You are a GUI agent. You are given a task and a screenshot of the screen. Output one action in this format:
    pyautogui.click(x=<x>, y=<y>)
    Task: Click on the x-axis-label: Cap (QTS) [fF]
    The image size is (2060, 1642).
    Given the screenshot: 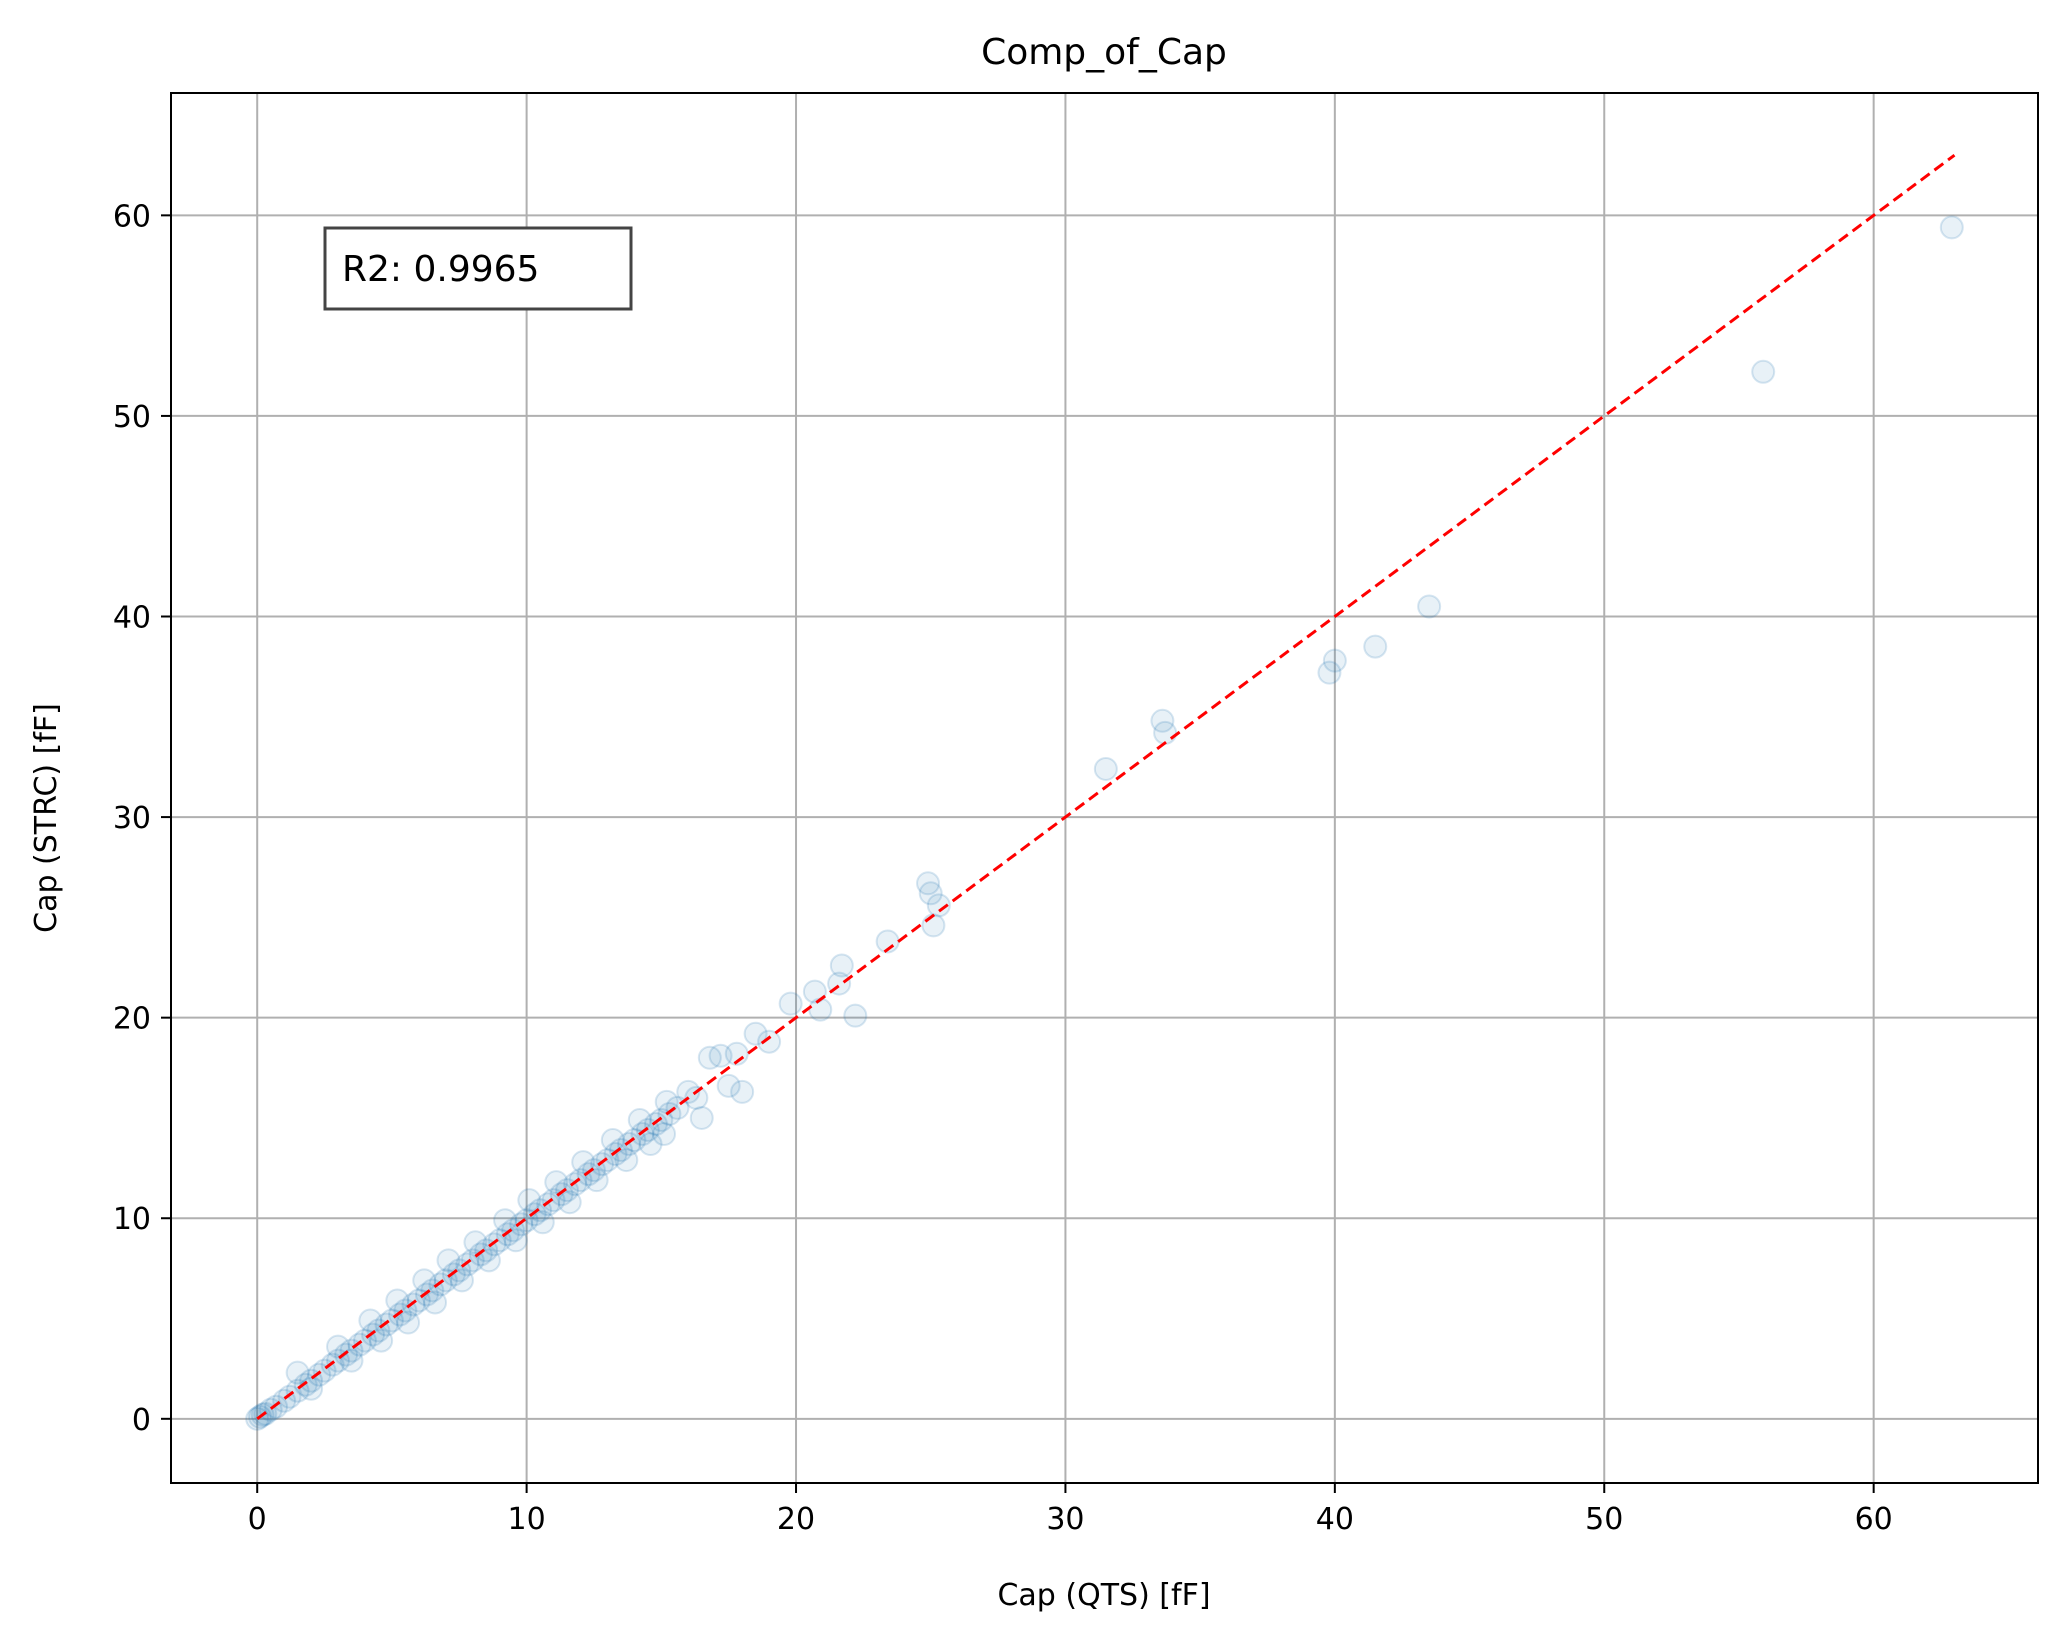 What is the action you would take?
    pyautogui.click(x=1103, y=1595)
    